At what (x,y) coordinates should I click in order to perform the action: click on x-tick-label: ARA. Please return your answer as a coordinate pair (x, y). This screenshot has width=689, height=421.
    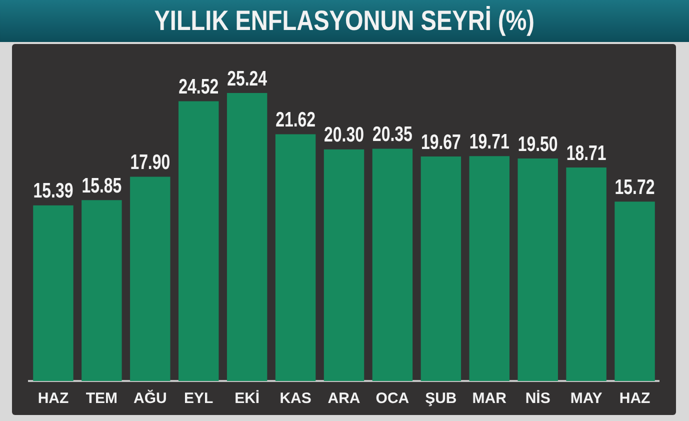
    Looking at the image, I should click on (344, 399).